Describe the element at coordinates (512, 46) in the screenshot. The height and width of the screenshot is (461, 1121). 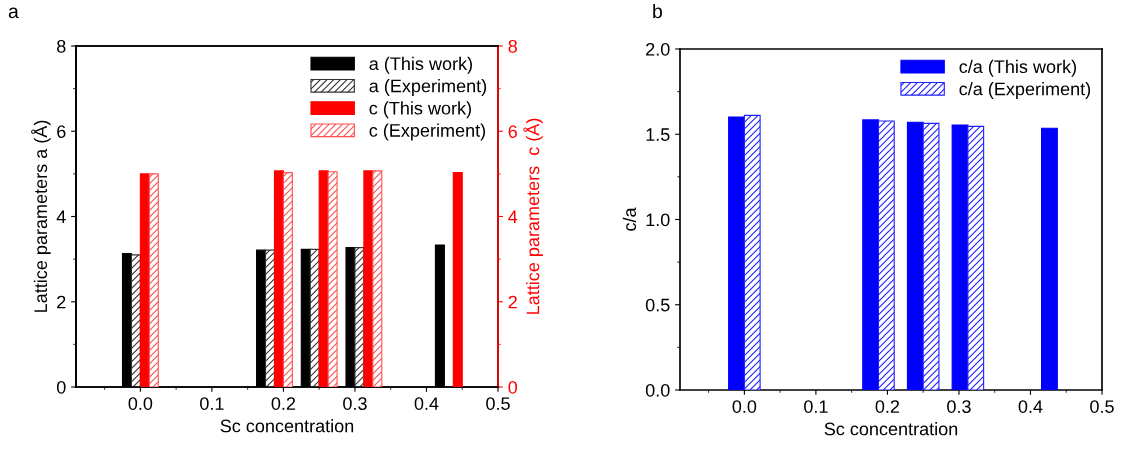
I see `y2-tick-label: 8` at that location.